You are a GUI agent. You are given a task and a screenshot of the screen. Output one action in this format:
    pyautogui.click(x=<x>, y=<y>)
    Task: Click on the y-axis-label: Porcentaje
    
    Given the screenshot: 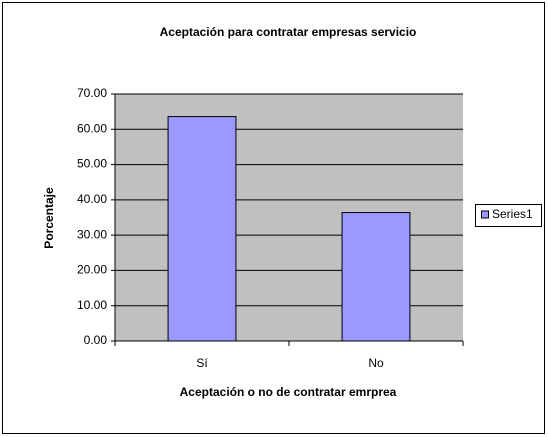 What is the action you would take?
    pyautogui.click(x=49, y=218)
    